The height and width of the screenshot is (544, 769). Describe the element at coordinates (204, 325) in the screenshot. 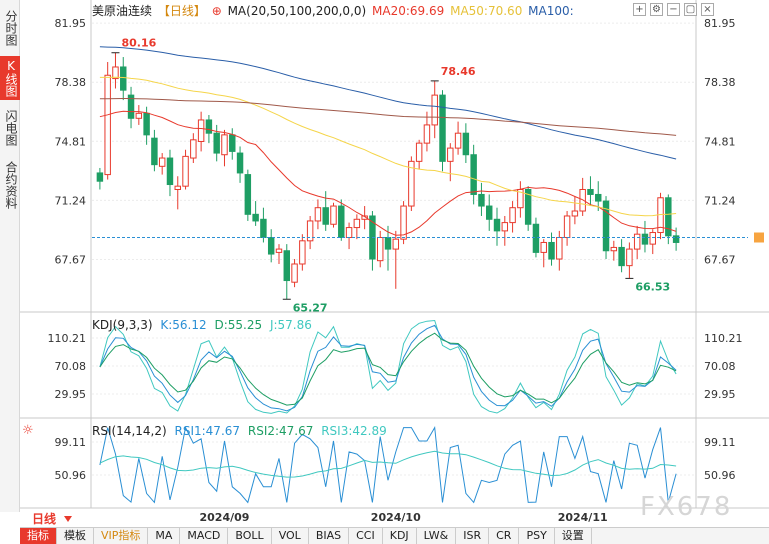

I see `kdj-legend: KDJ(9,3,3) K:56.12 D:55.25 J:57.86` at that location.